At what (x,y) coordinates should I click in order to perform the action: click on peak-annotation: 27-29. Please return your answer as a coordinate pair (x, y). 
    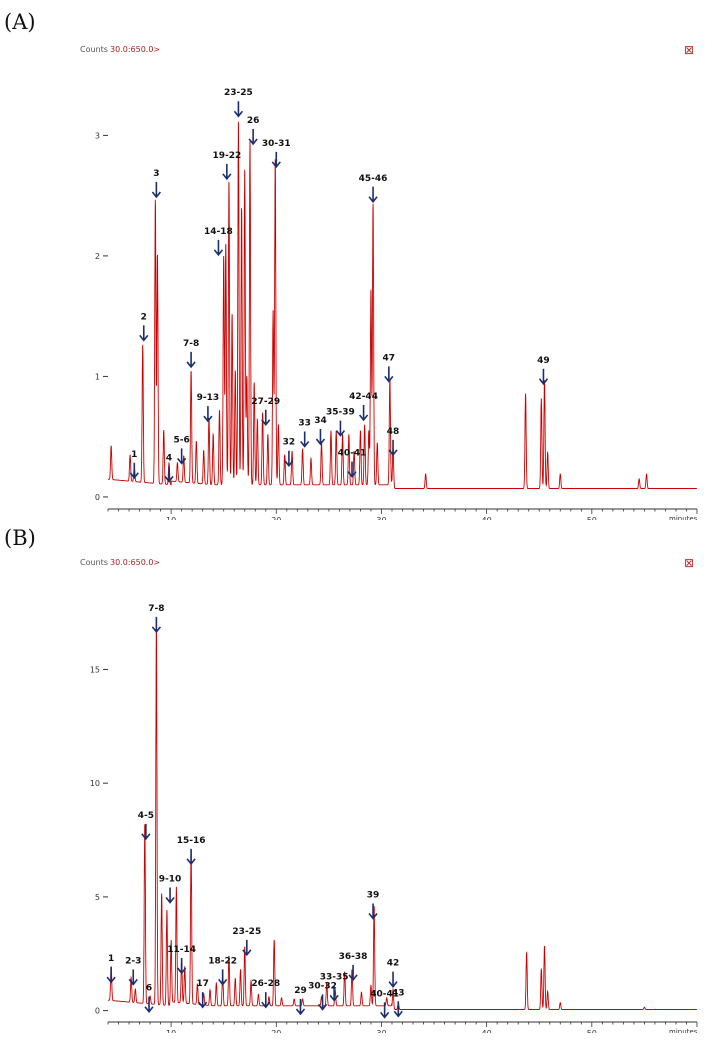
    Looking at the image, I should click on (265, 412).